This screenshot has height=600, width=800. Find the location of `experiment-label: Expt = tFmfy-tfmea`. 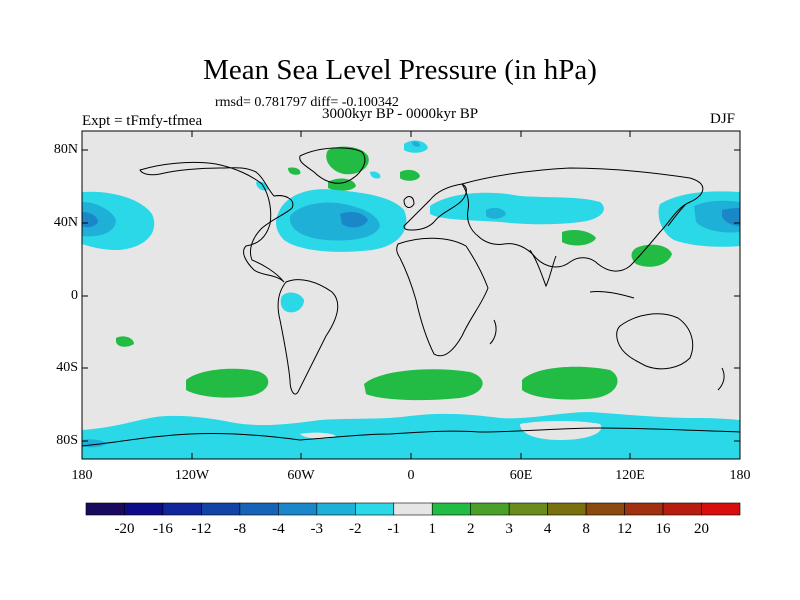

experiment-label: Expt = tFmfy-tfmea is located at coordinates (142, 121).